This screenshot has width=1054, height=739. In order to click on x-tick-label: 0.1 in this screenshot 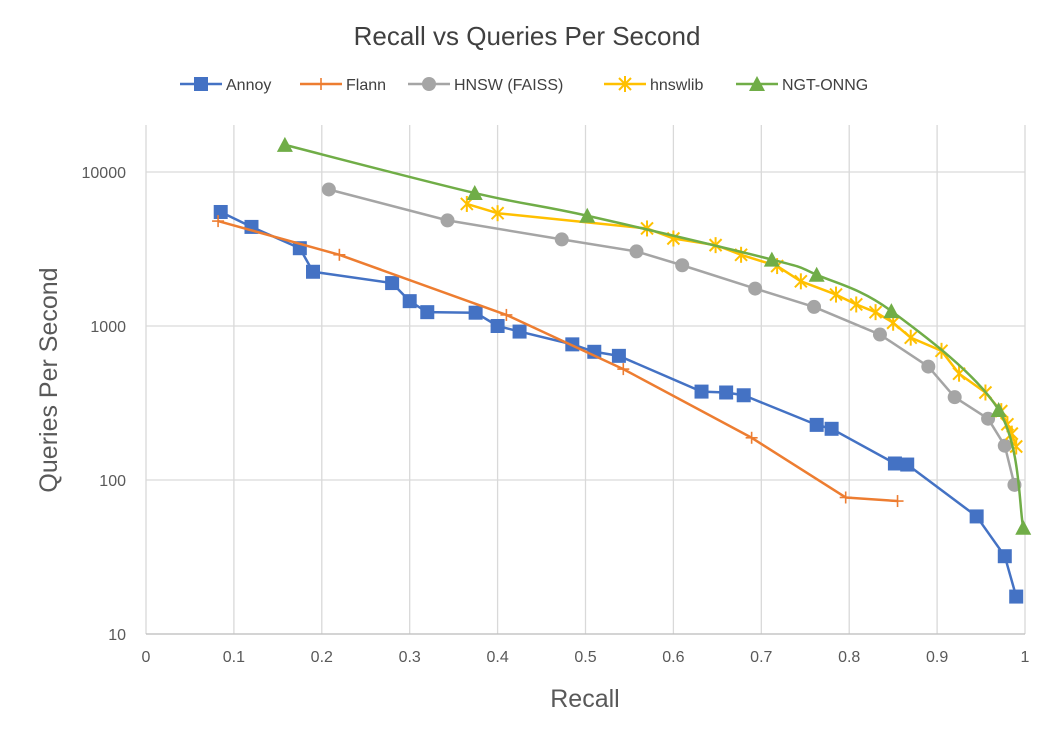, I will do `click(234, 657)`.